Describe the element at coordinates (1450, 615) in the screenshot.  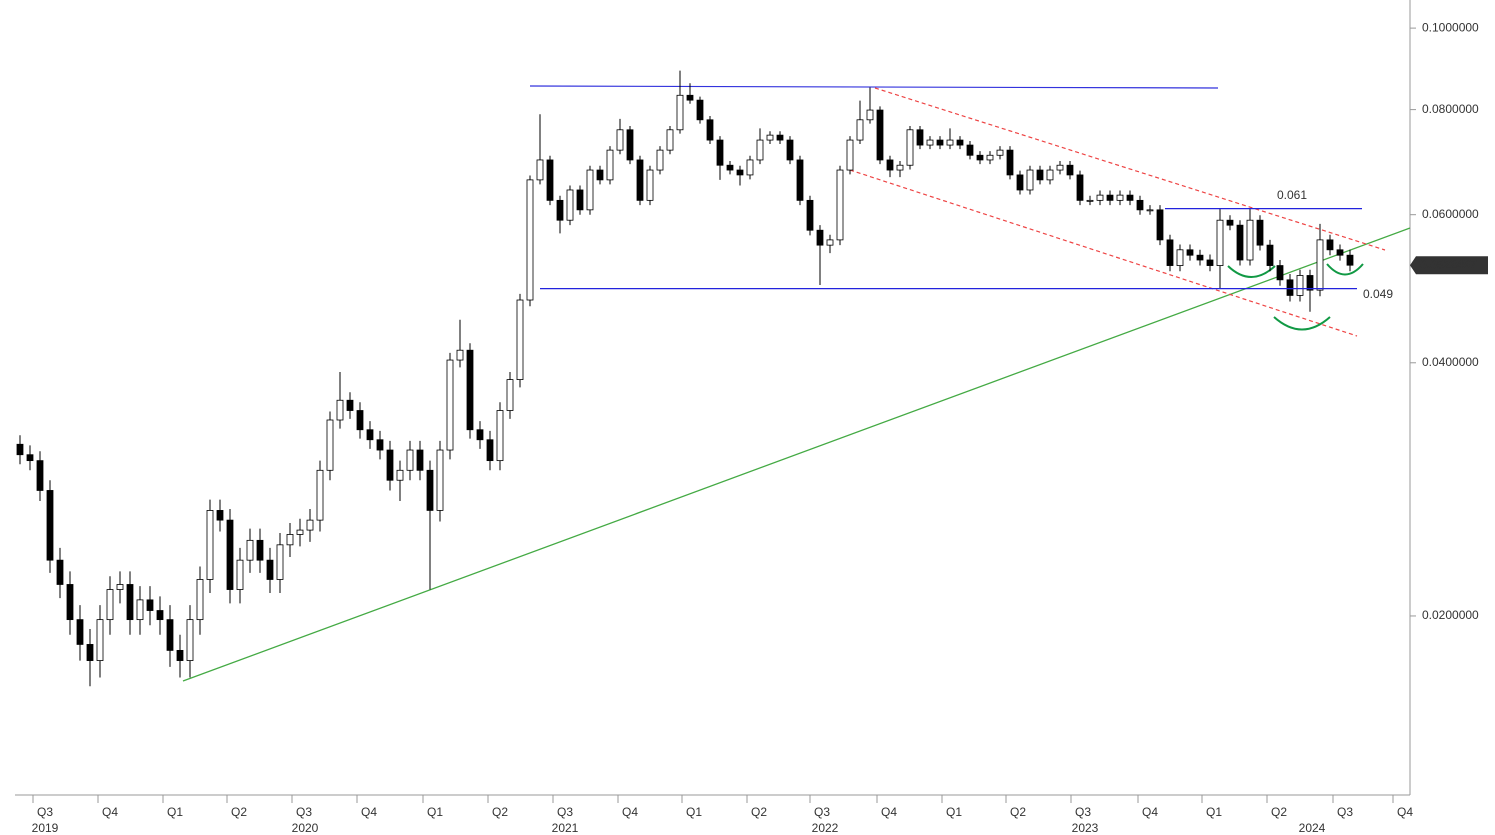
I see `y-tick-label: 0.0200000` at that location.